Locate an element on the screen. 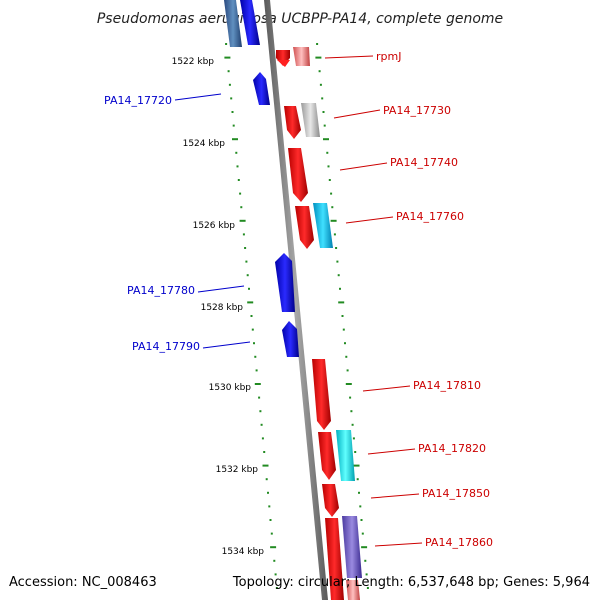 The width and height of the screenshot is (600, 600). kbp-label: 1526 kbp is located at coordinates (214, 226).